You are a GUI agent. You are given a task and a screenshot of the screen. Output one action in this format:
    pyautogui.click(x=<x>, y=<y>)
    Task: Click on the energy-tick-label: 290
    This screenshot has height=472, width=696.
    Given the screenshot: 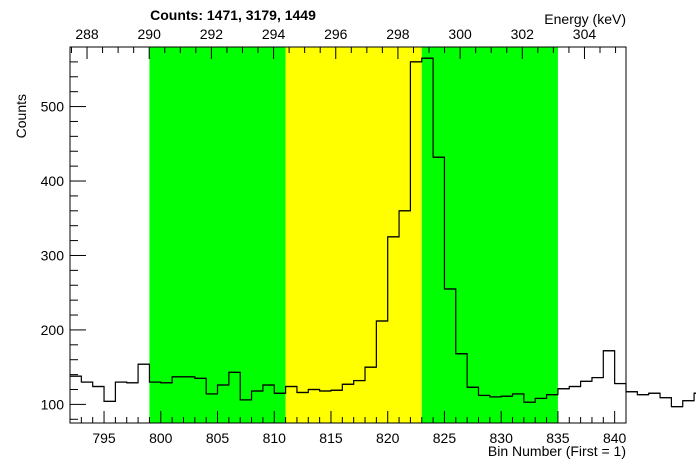 What is the action you would take?
    pyautogui.click(x=150, y=34)
    